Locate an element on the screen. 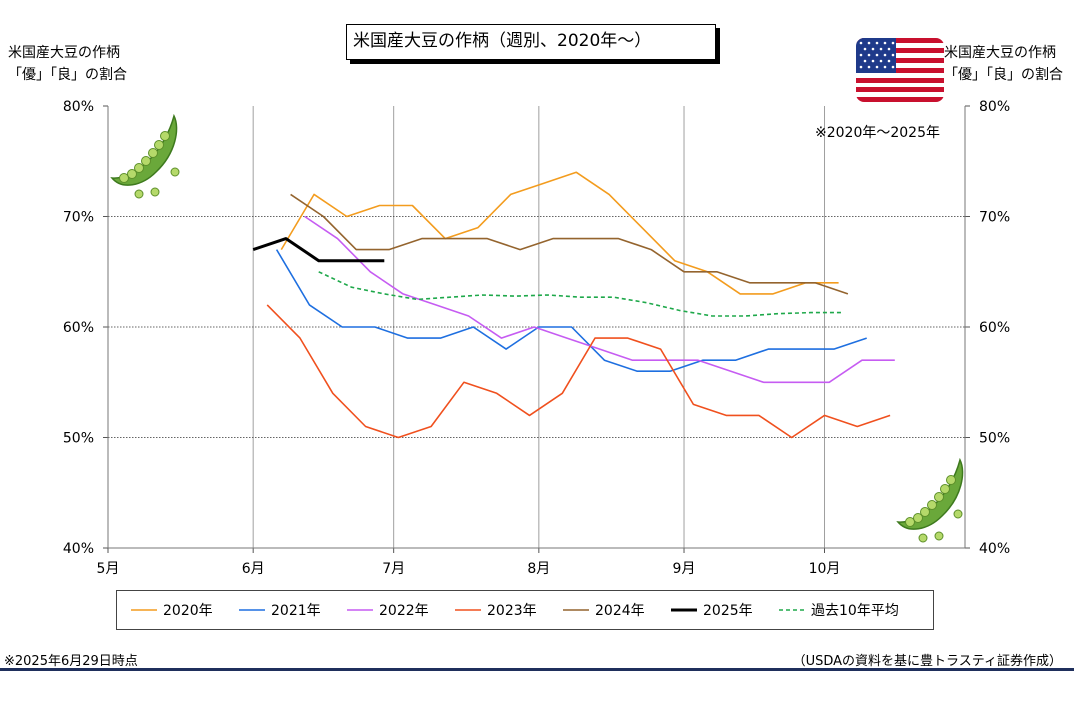 Image resolution: width=1074 pixels, height=707 pixels. y-tick-label-left: 60% is located at coordinates (78, 328).